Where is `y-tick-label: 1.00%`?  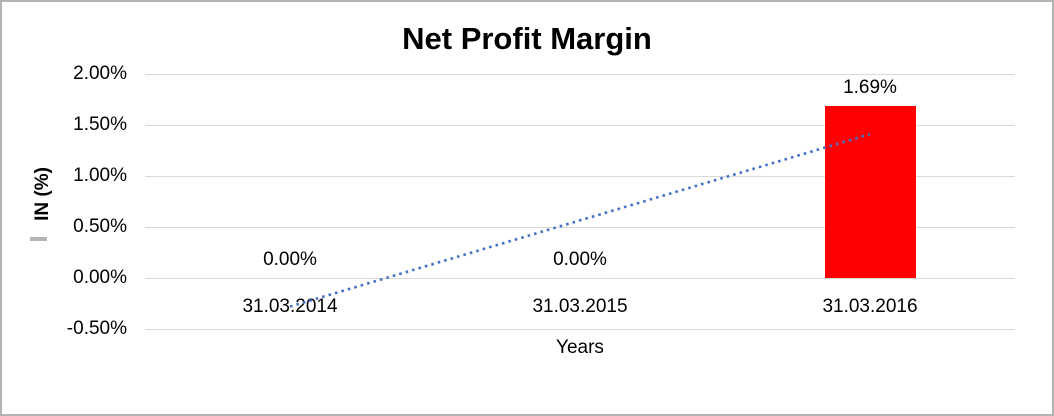 y-tick-label: 1.00% is located at coordinates (100, 175).